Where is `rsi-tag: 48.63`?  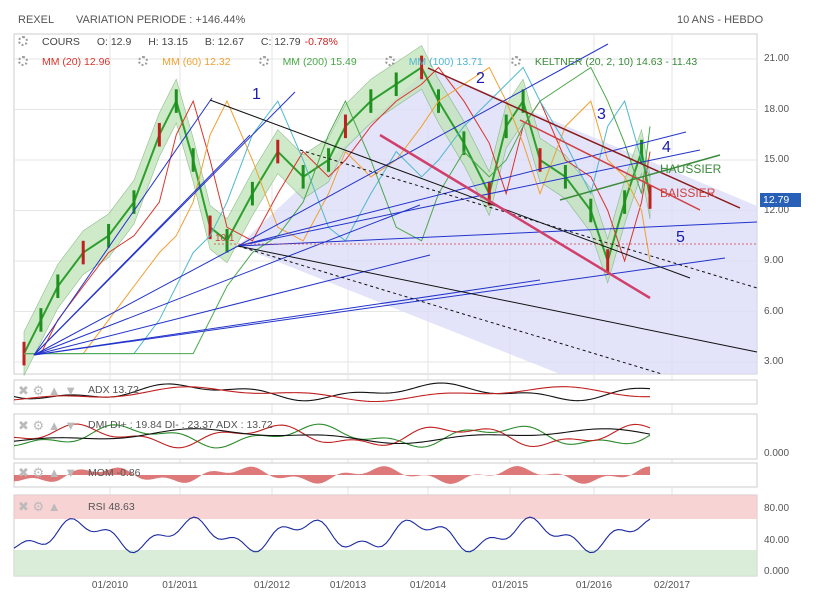
rsi-tag: 48.63 is located at coordinates (776, 530).